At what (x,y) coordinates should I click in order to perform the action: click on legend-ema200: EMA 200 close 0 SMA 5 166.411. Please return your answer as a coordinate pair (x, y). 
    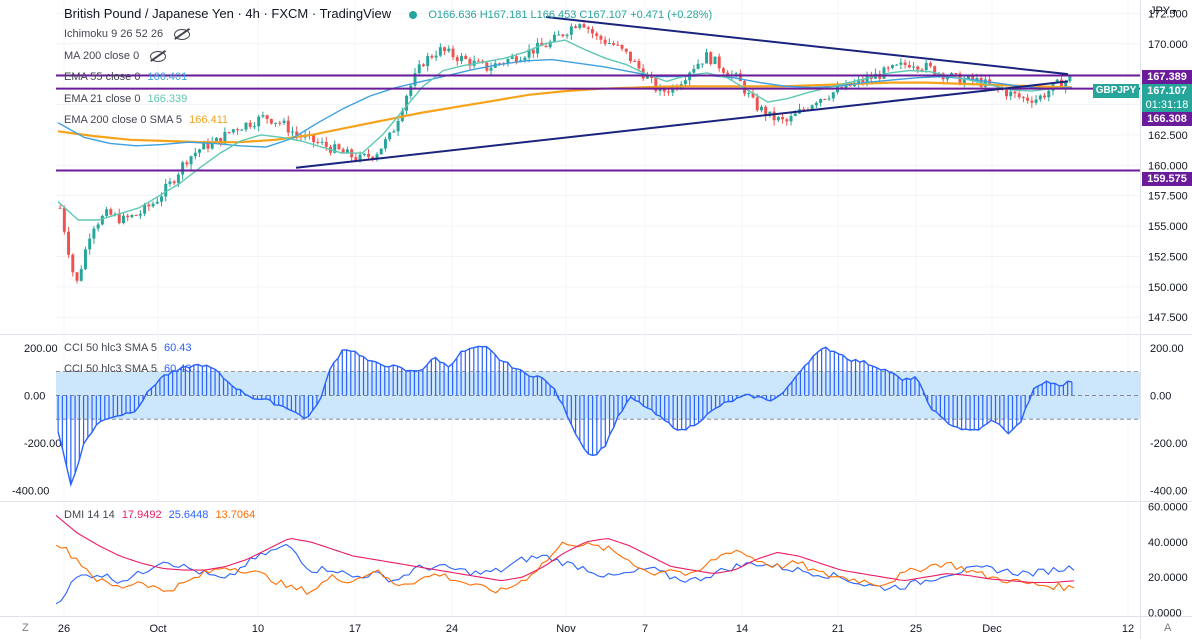
    Looking at the image, I should click on (146, 120).